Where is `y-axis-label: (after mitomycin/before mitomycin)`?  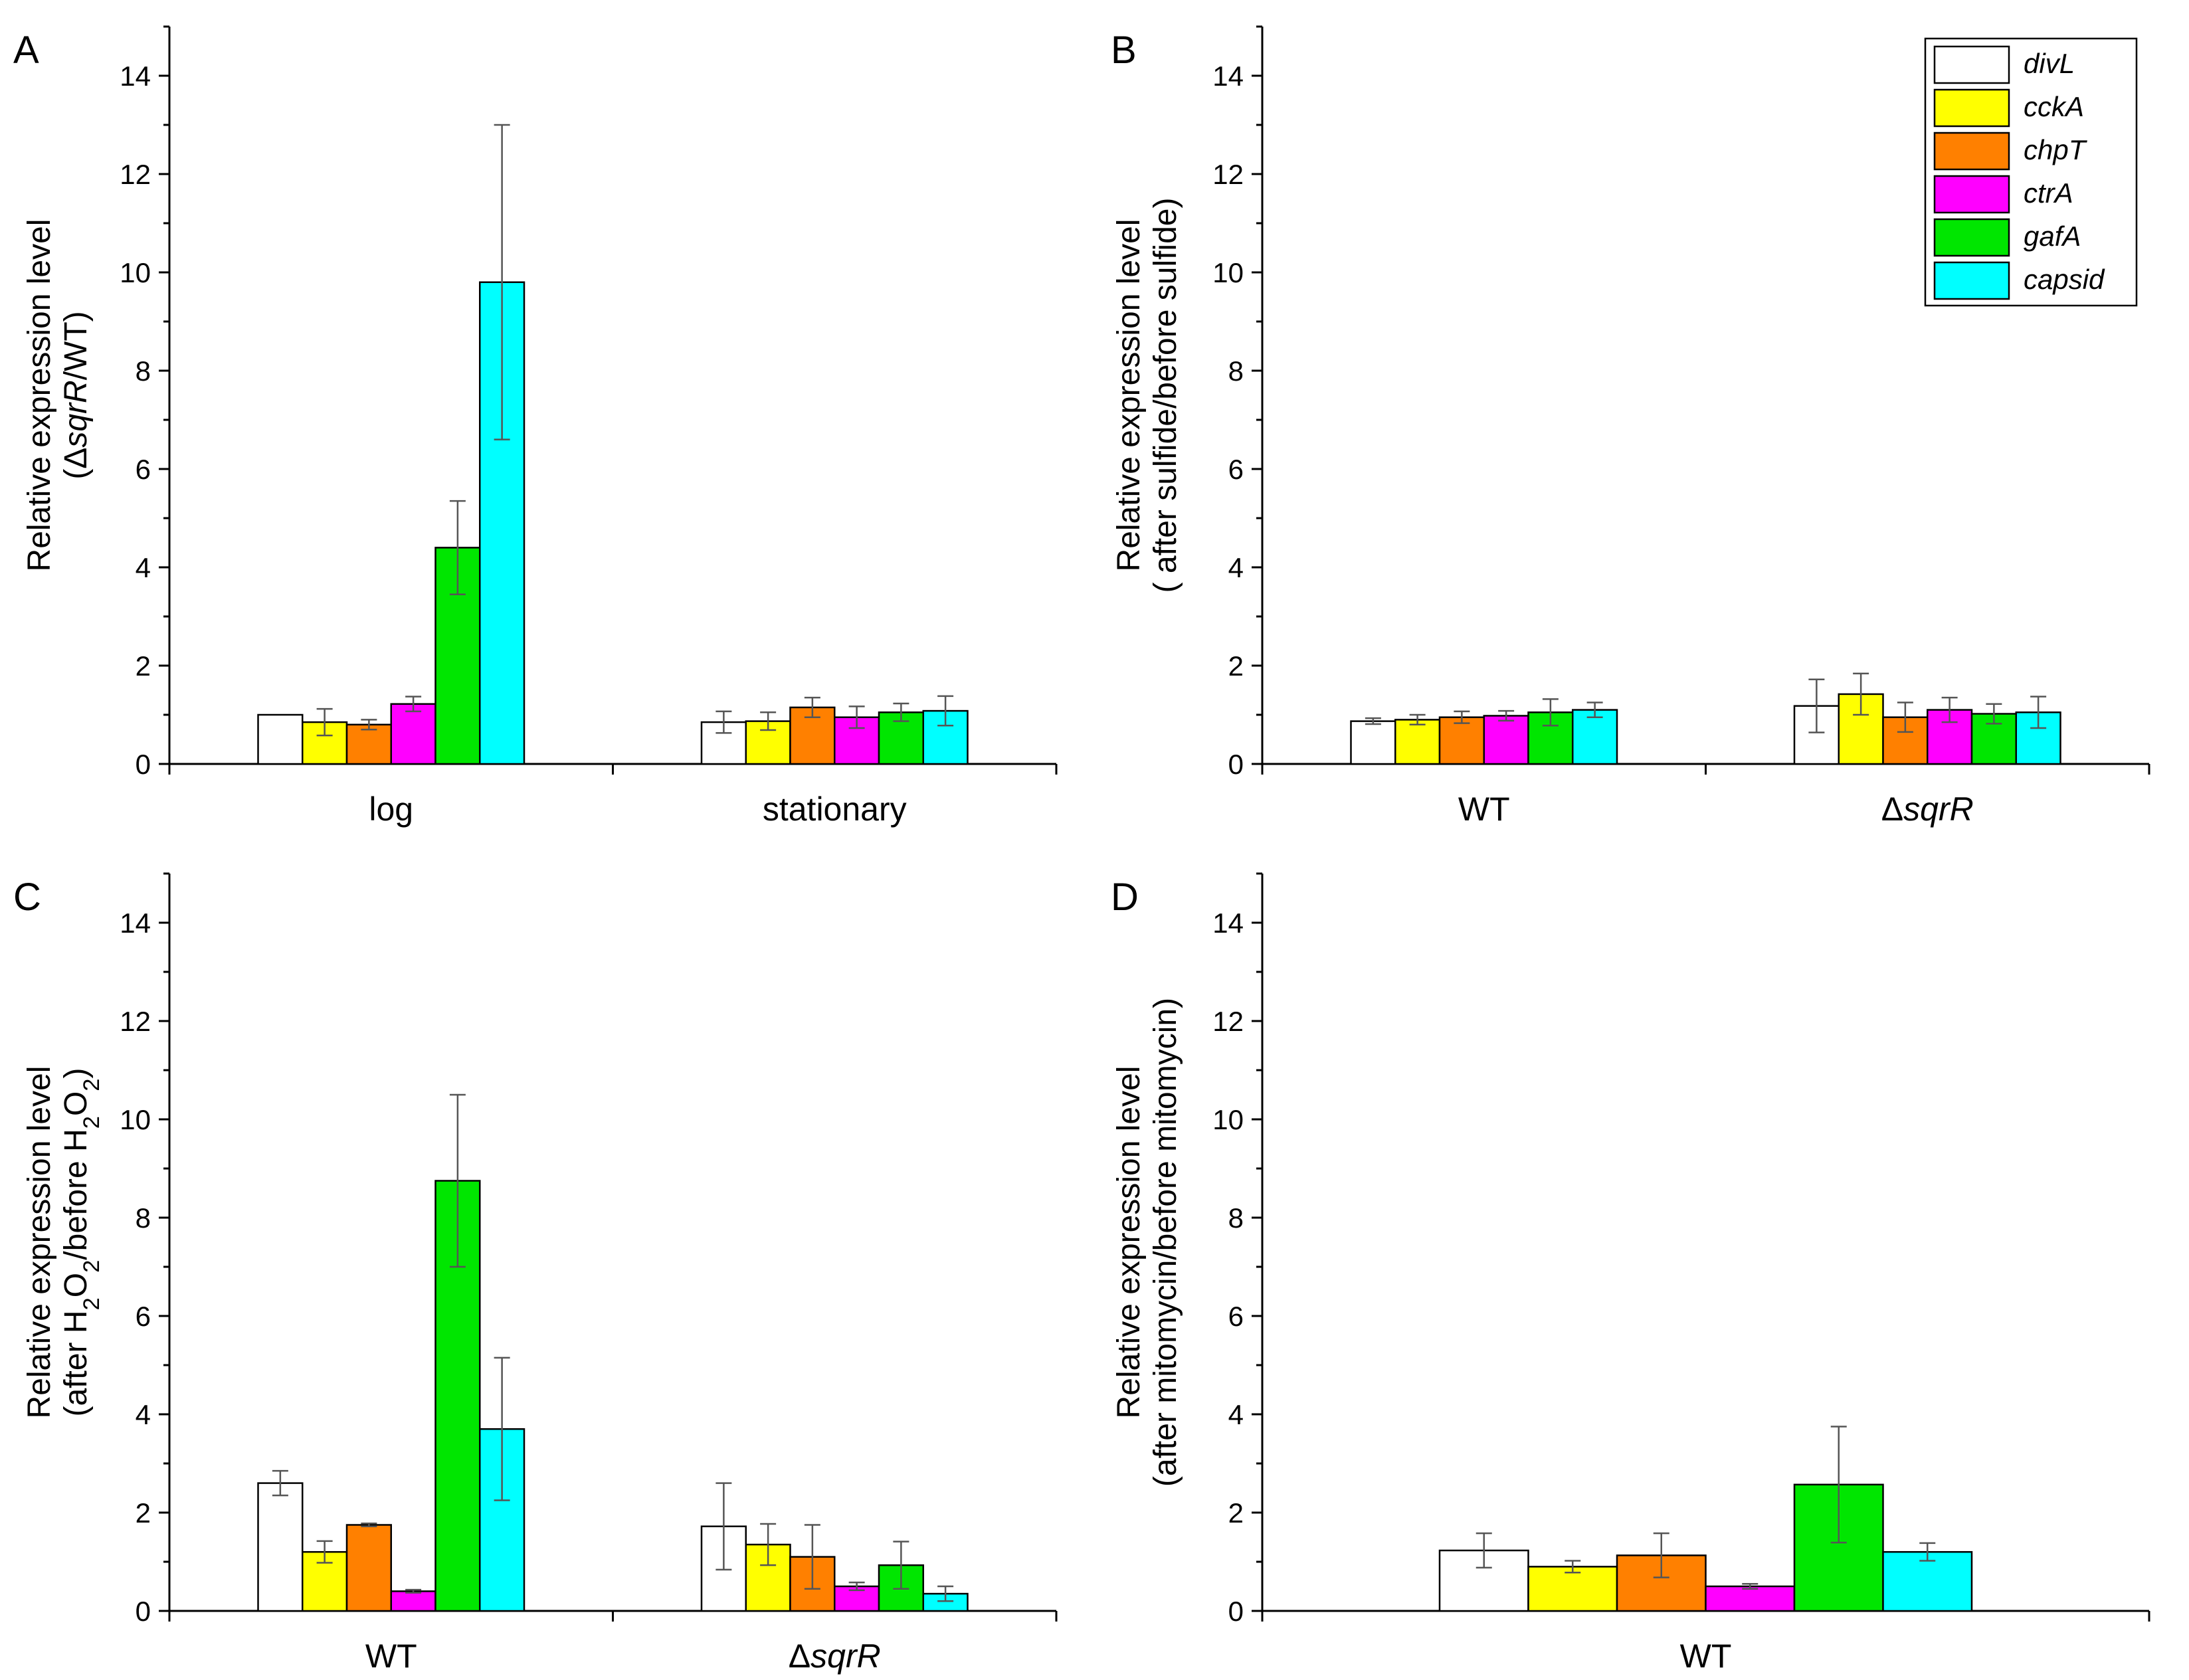
y-axis-label: (after mitomycin/before mitomycin) is located at coordinates (1165, 1242).